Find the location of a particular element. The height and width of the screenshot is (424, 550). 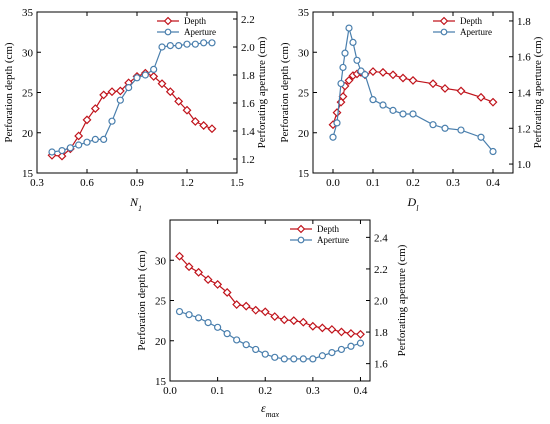

x-tick-label: 0.1 is located at coordinates (373, 183).